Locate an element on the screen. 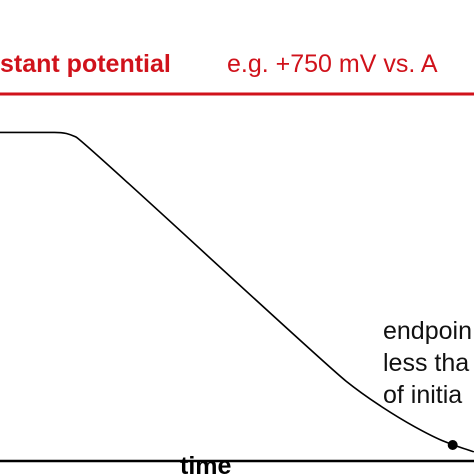 The width and height of the screenshot is (474, 474). x-axis-label: time is located at coordinates (206, 463).